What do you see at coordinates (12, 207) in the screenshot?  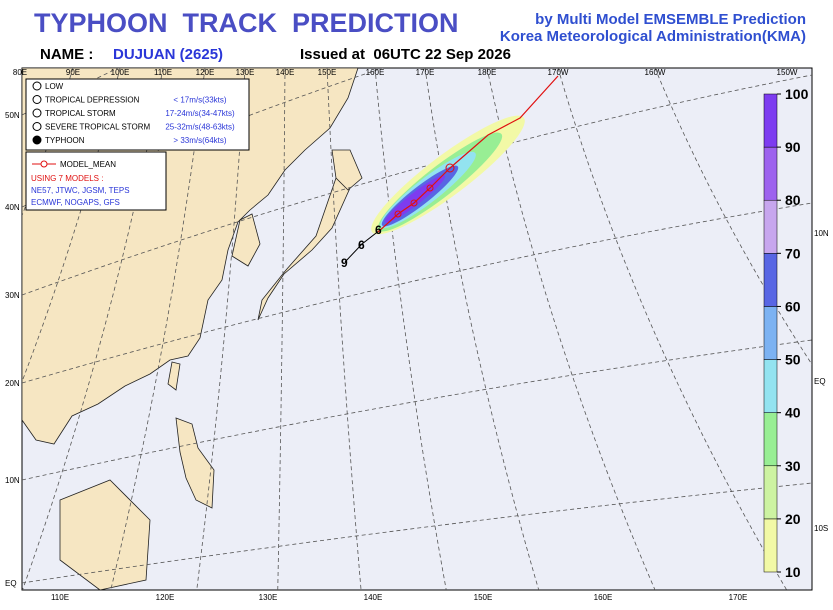 I see `lat-label: 40N` at bounding box center [12, 207].